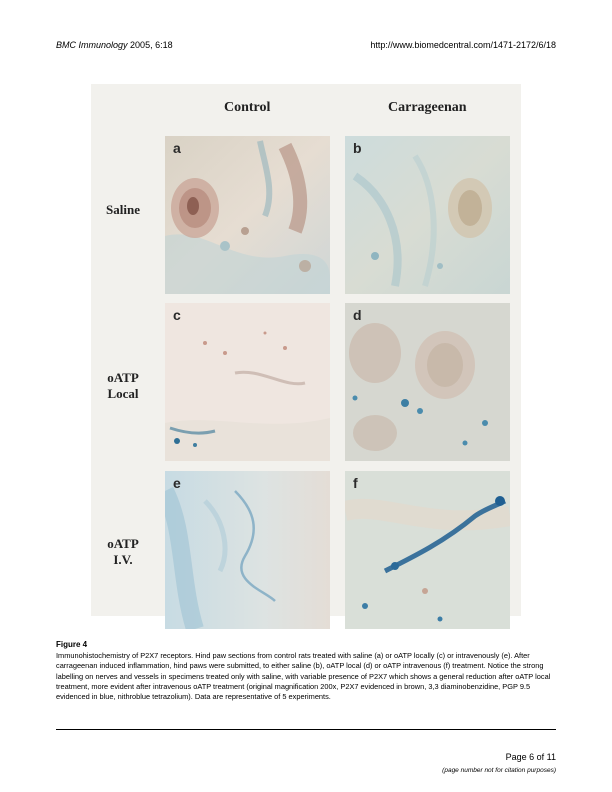 The width and height of the screenshot is (612, 792). Describe the element at coordinates (247, 107) in the screenshot. I see `column-heading-control: Control` at that location.